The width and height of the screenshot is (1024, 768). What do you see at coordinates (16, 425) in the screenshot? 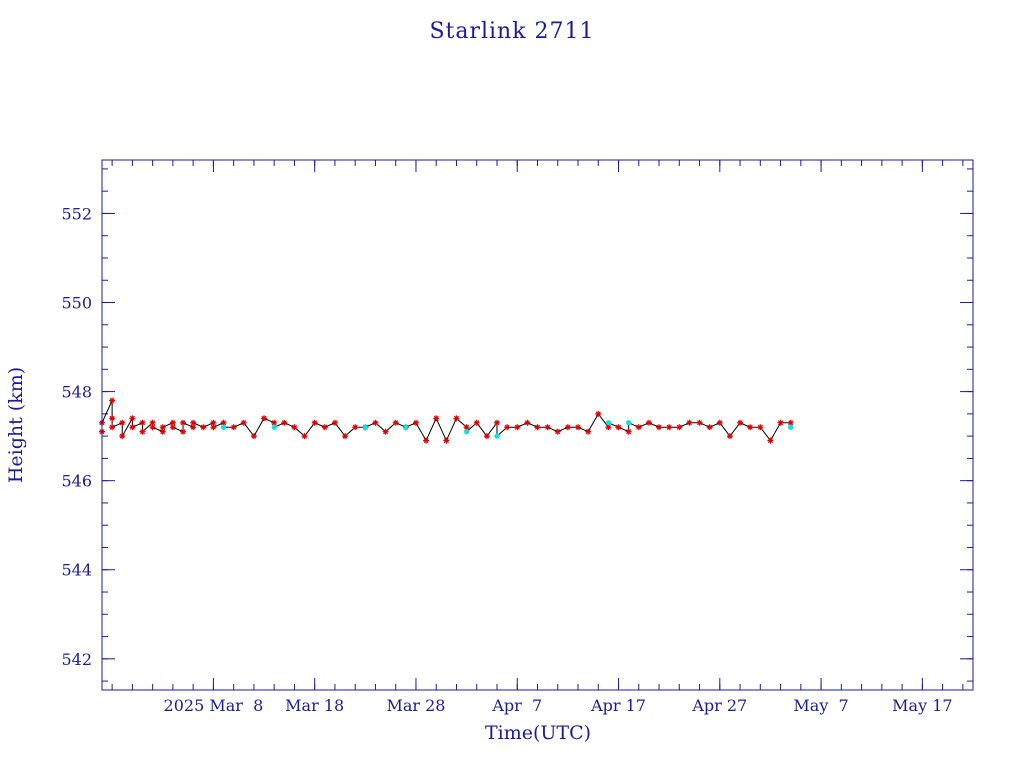
I see `y-axis-label: Height (km)` at bounding box center [16, 425].